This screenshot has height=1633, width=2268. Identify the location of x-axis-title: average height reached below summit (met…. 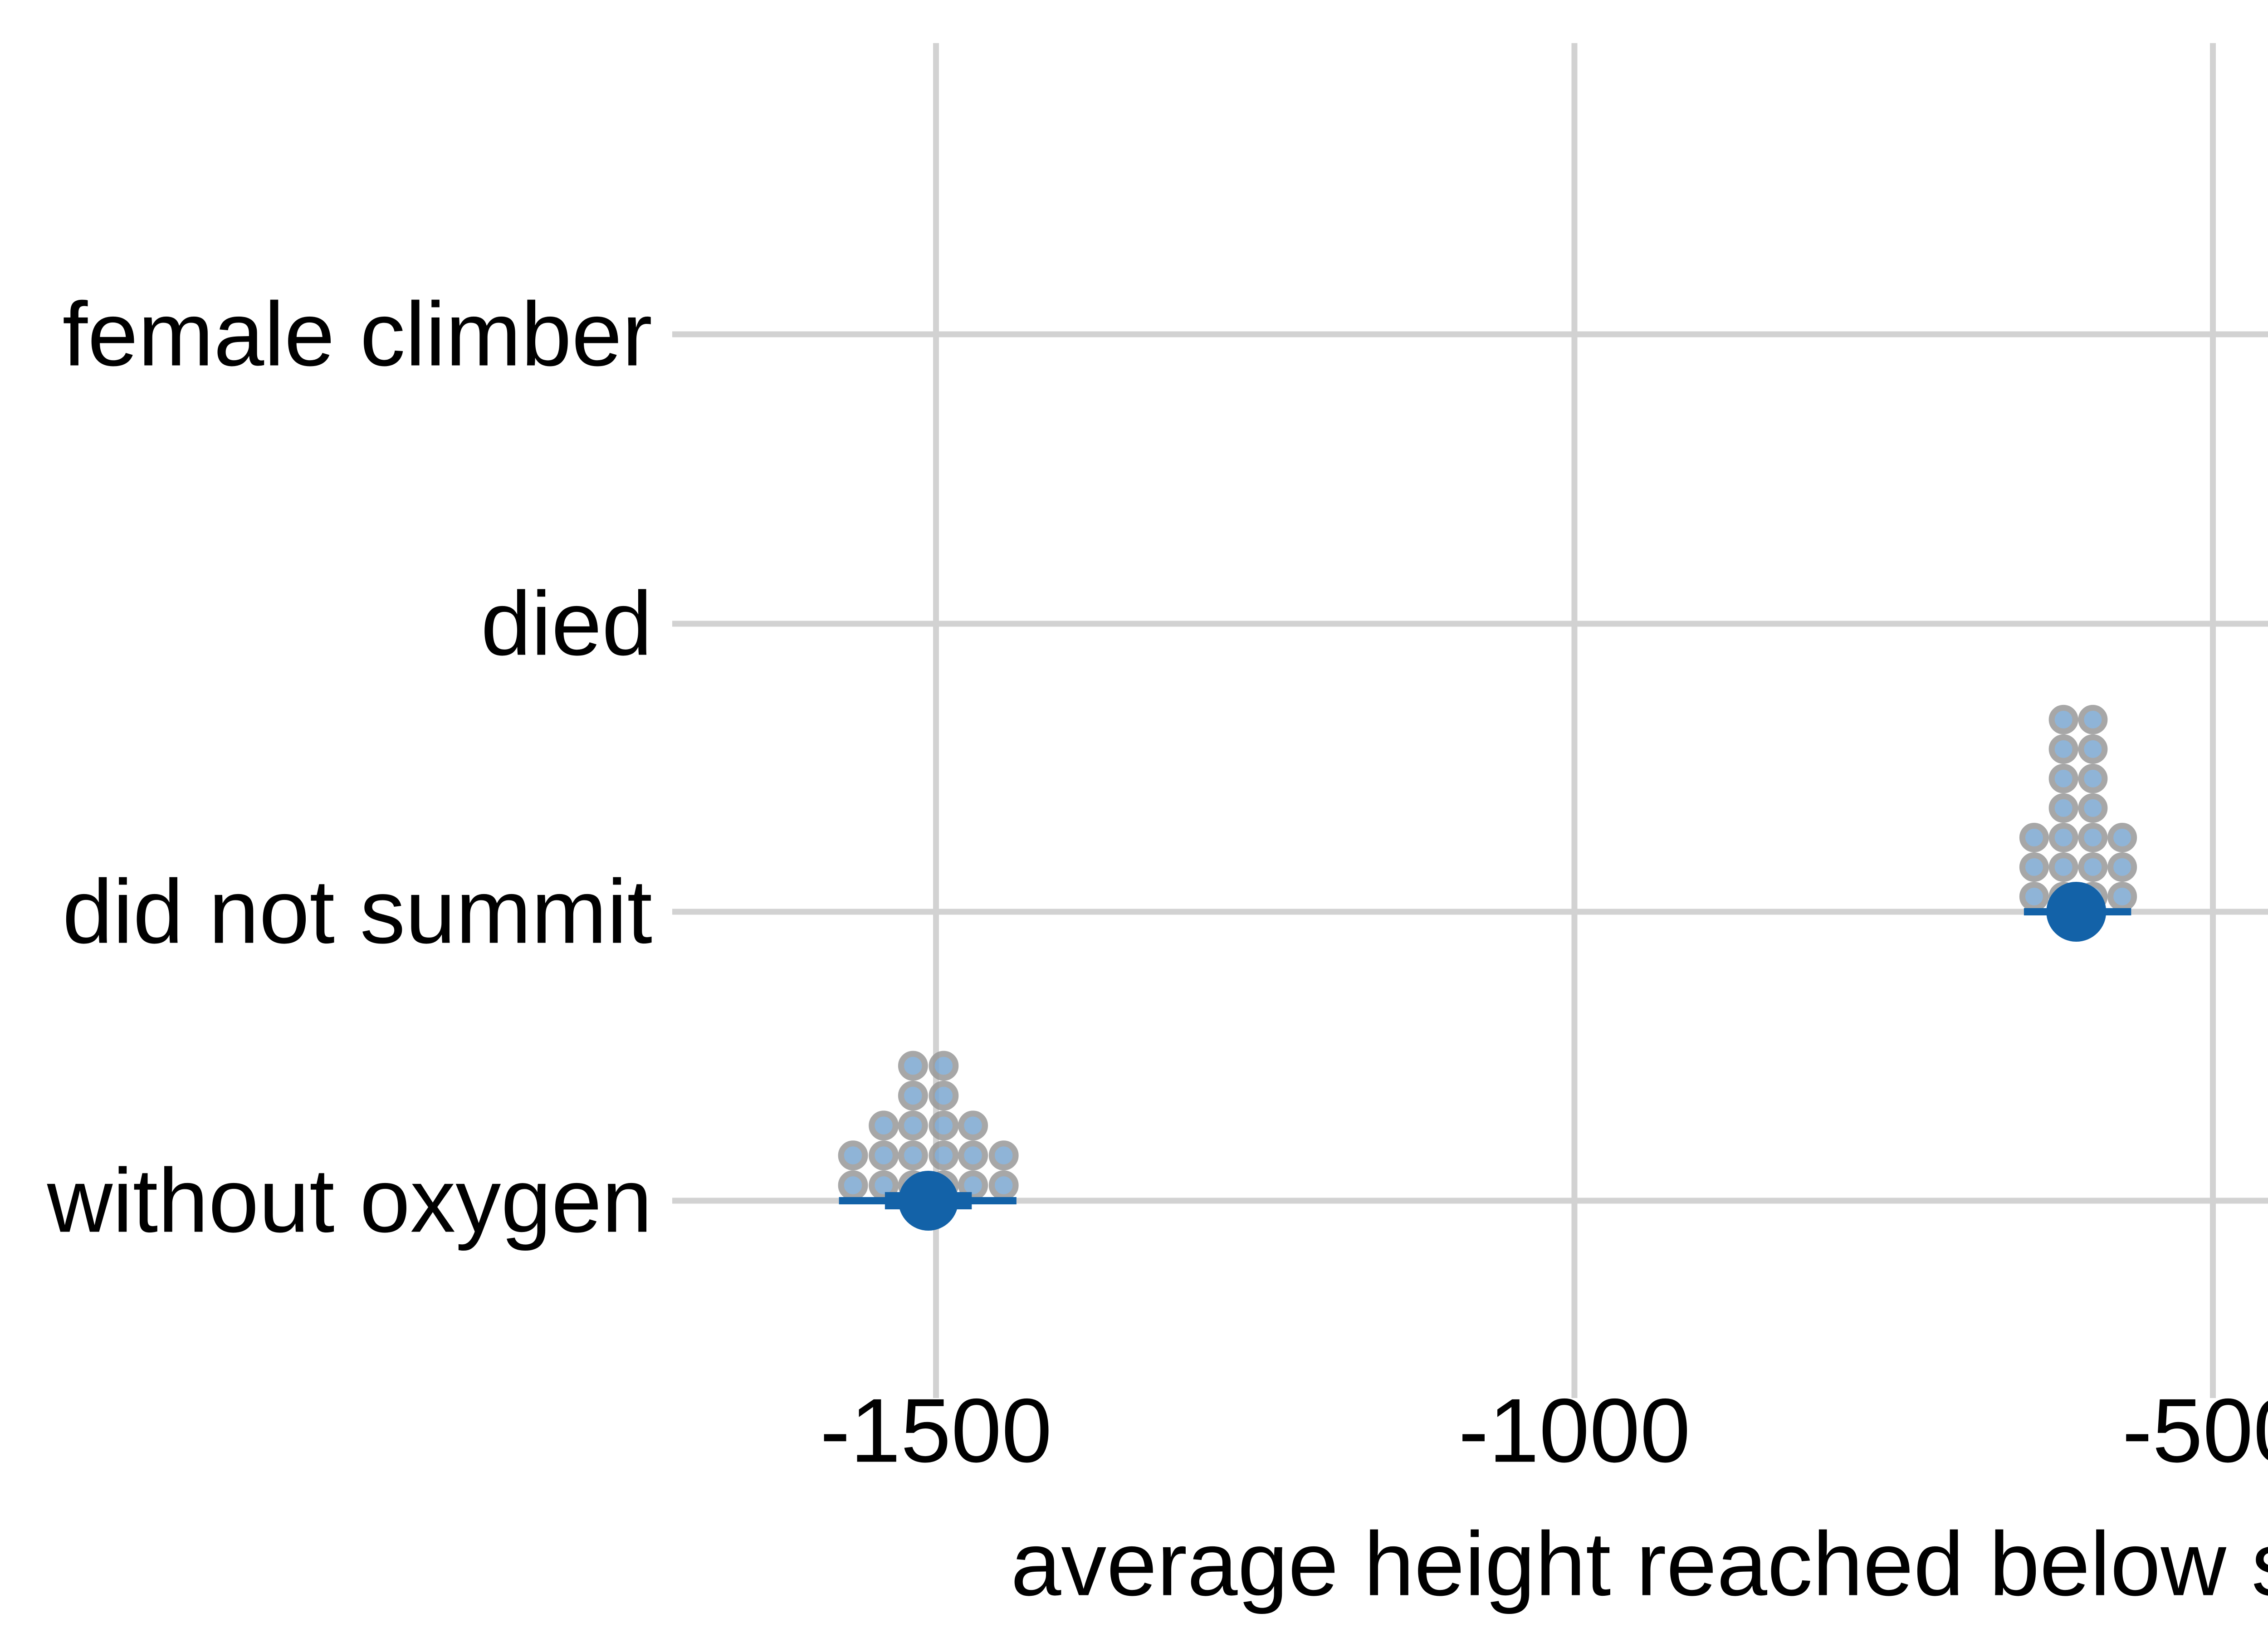
(1640, 1564).